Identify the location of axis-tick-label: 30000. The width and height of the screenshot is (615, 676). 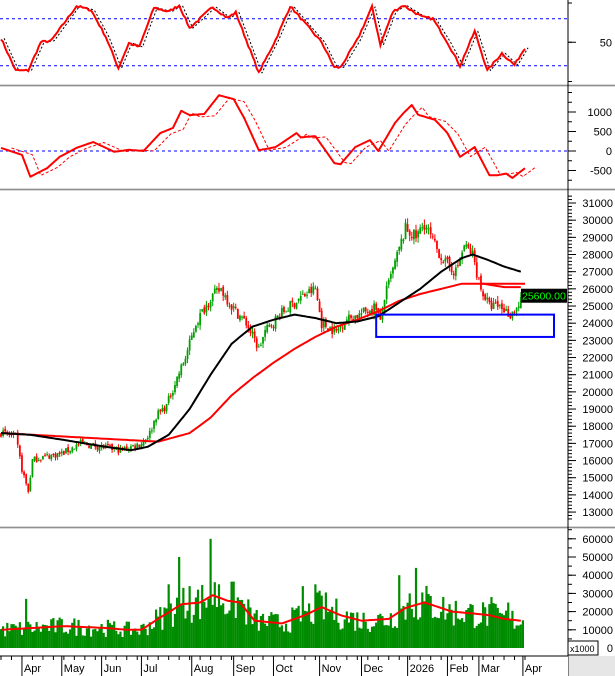
(597, 594).